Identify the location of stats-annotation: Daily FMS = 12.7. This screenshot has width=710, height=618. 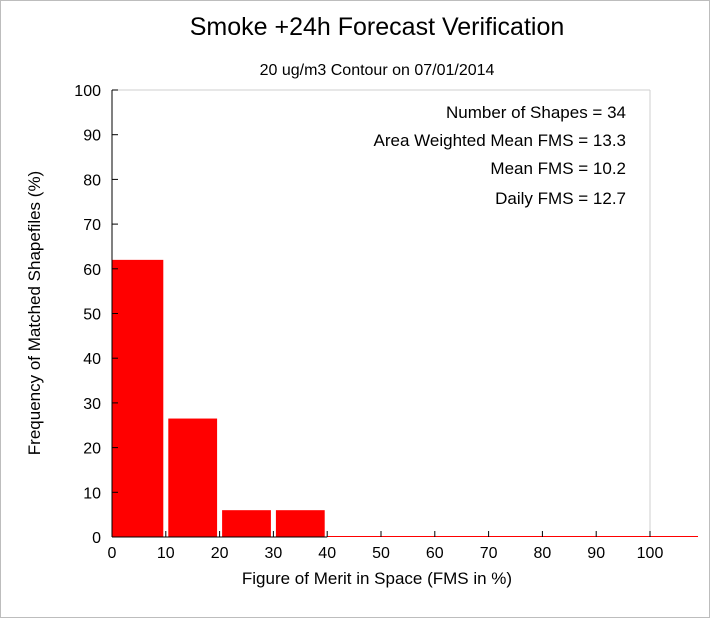
(560, 198).